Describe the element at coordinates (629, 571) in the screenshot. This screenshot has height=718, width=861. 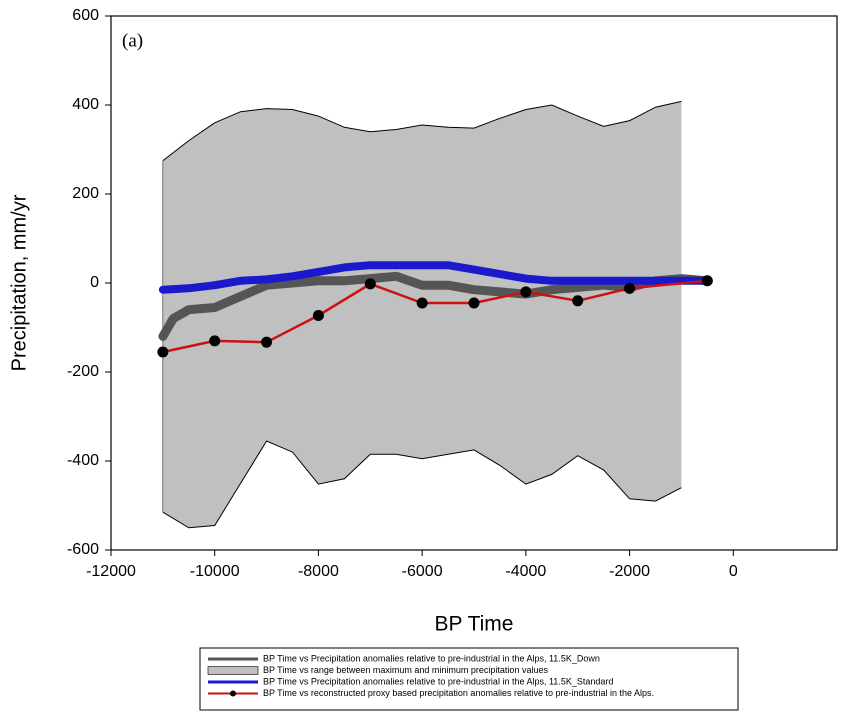
I see `x-tick-label: -2000` at that location.